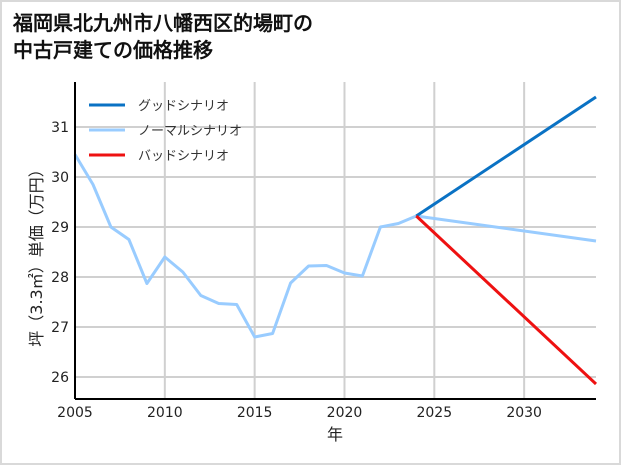  I want to click on legend-label: グッドシナリオ, so click(183, 106).